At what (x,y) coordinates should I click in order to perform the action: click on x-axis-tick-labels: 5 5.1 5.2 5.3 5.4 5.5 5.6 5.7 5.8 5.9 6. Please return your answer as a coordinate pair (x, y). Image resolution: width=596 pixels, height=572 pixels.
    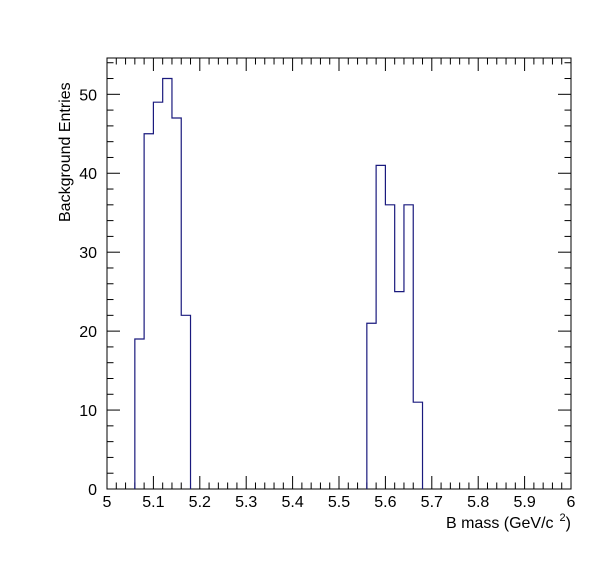
    Looking at the image, I should click on (339, 502).